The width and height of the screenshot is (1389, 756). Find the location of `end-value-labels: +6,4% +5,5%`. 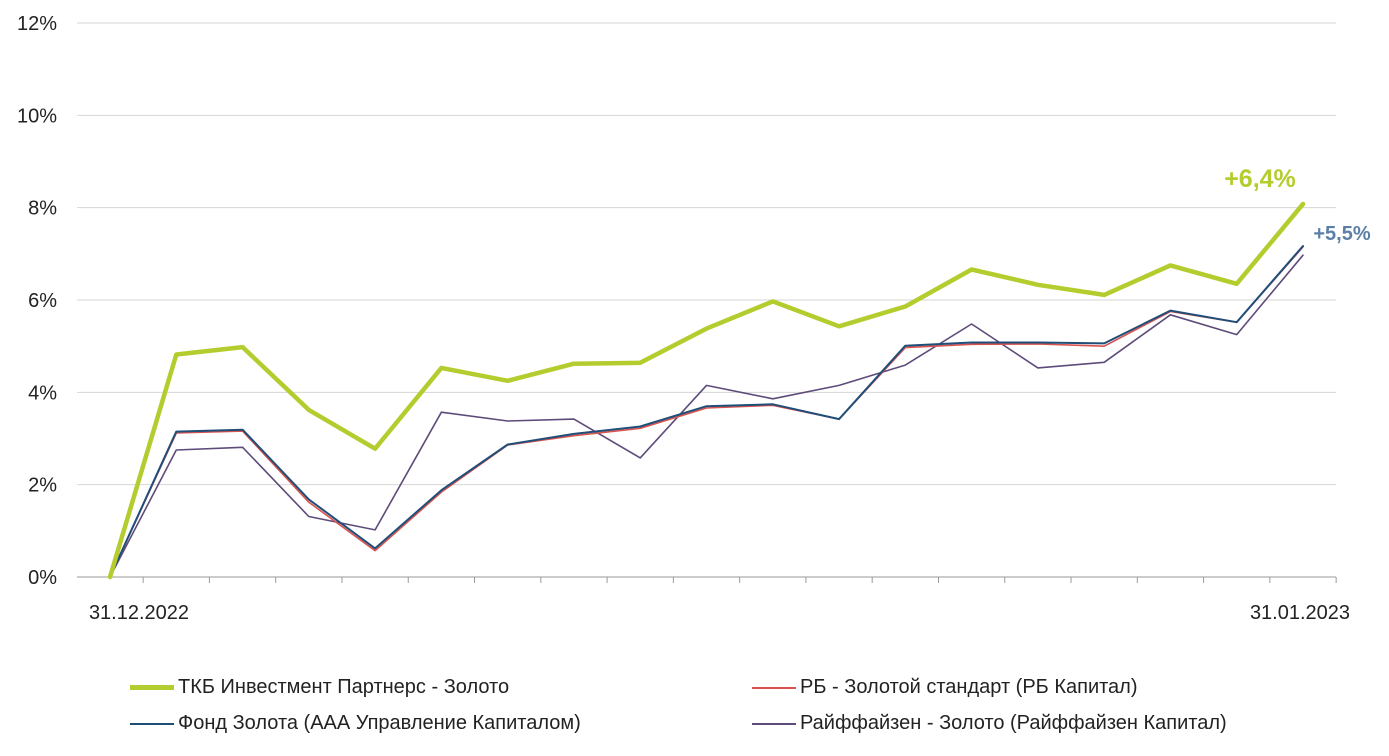

end-value-labels: +6,4% +5,5% is located at coordinates (1297, 205).